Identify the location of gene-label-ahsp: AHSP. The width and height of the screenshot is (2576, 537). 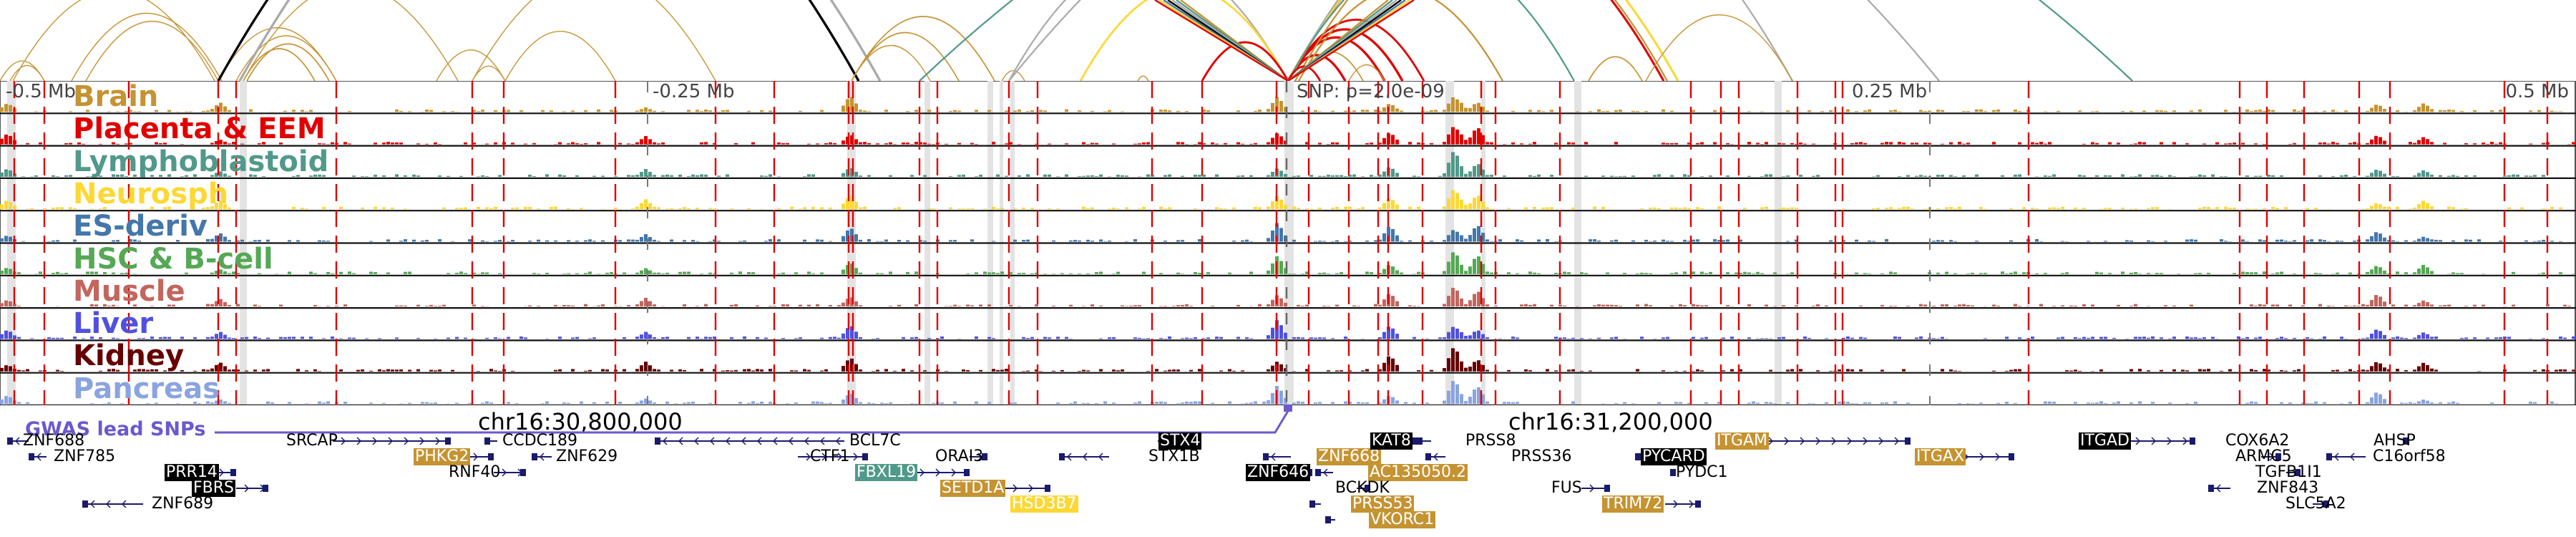
(2394, 441).